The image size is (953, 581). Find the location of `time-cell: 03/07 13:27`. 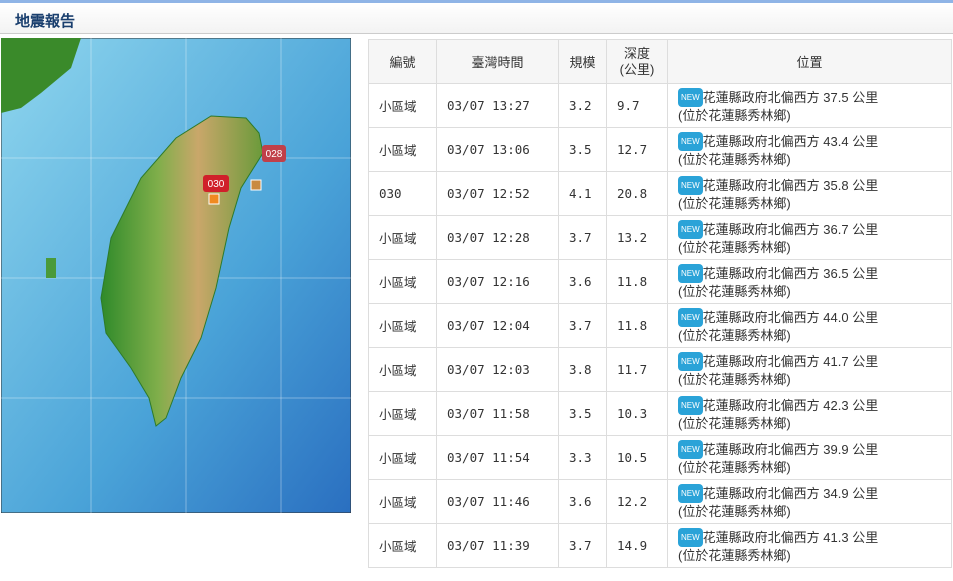

time-cell: 03/07 13:27 is located at coordinates (497, 105).